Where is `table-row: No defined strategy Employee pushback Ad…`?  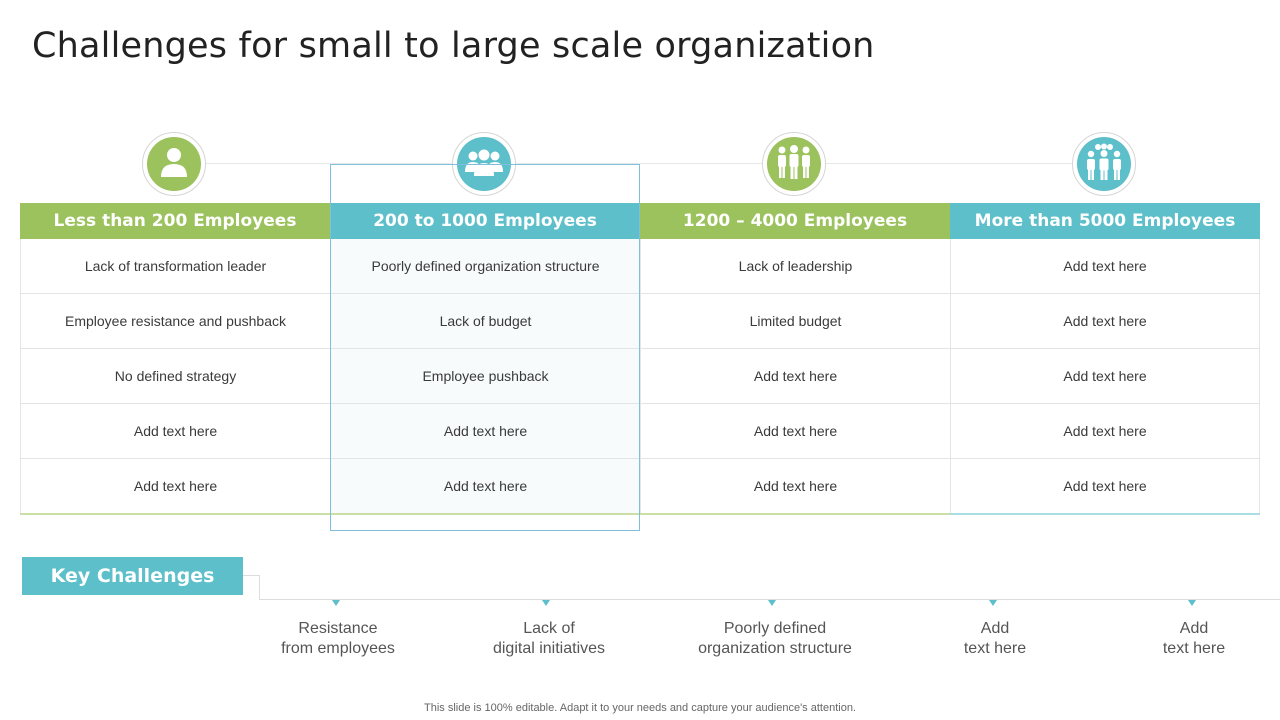 table-row: No defined strategy Employee pushback Ad… is located at coordinates (640, 376).